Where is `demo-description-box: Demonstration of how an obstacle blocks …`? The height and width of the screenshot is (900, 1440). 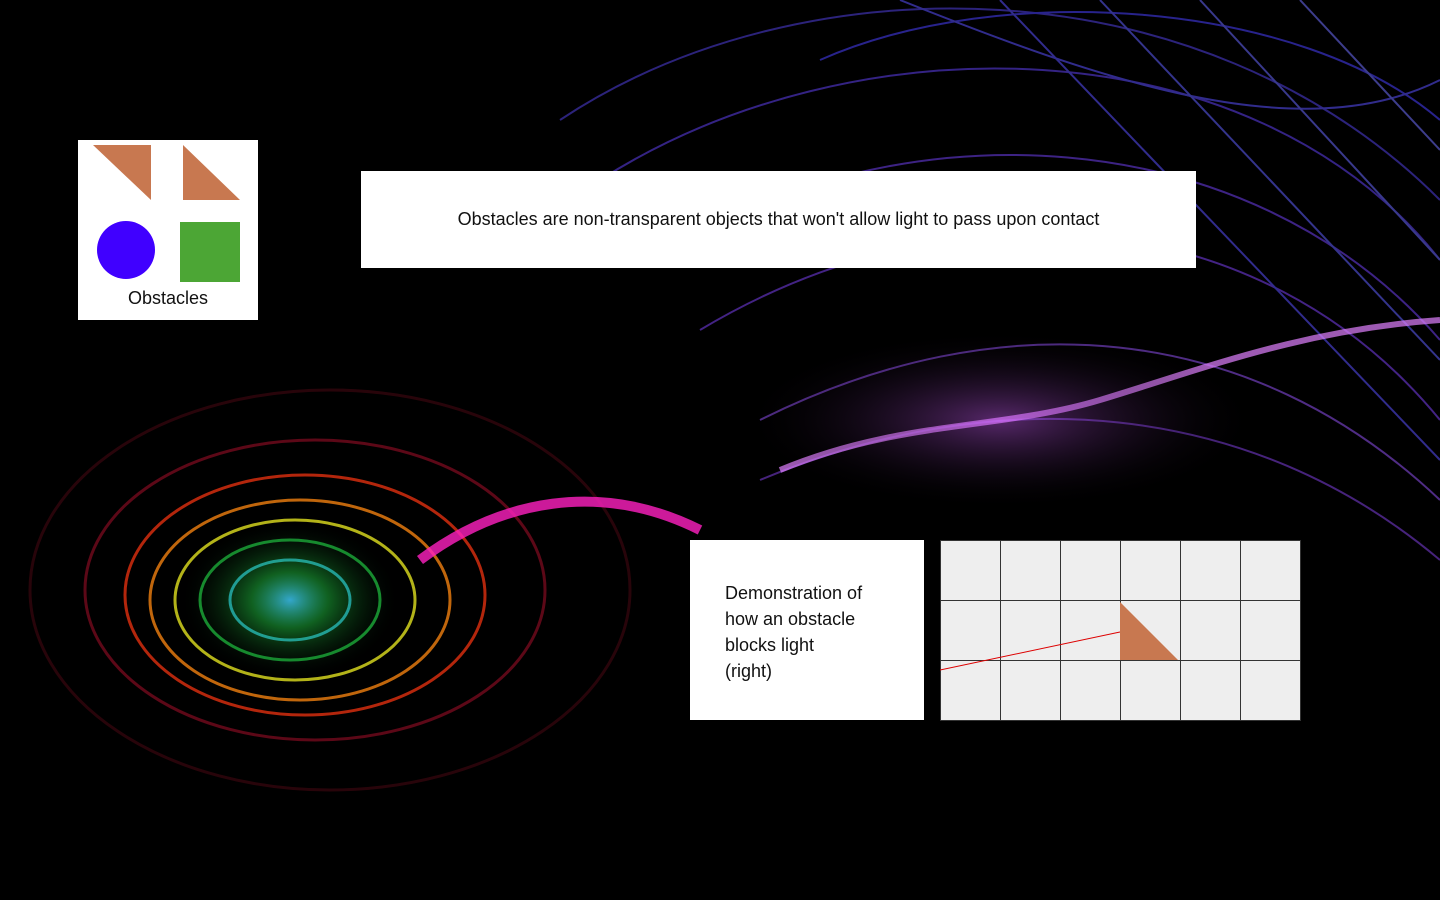
demo-description-box: Demonstration of how an obstacle blocks … is located at coordinates (807, 630).